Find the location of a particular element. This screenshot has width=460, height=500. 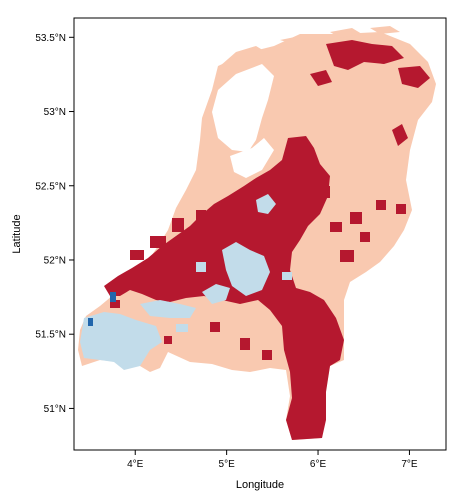

y-tick-label: 51°N is located at coordinates (55, 409).